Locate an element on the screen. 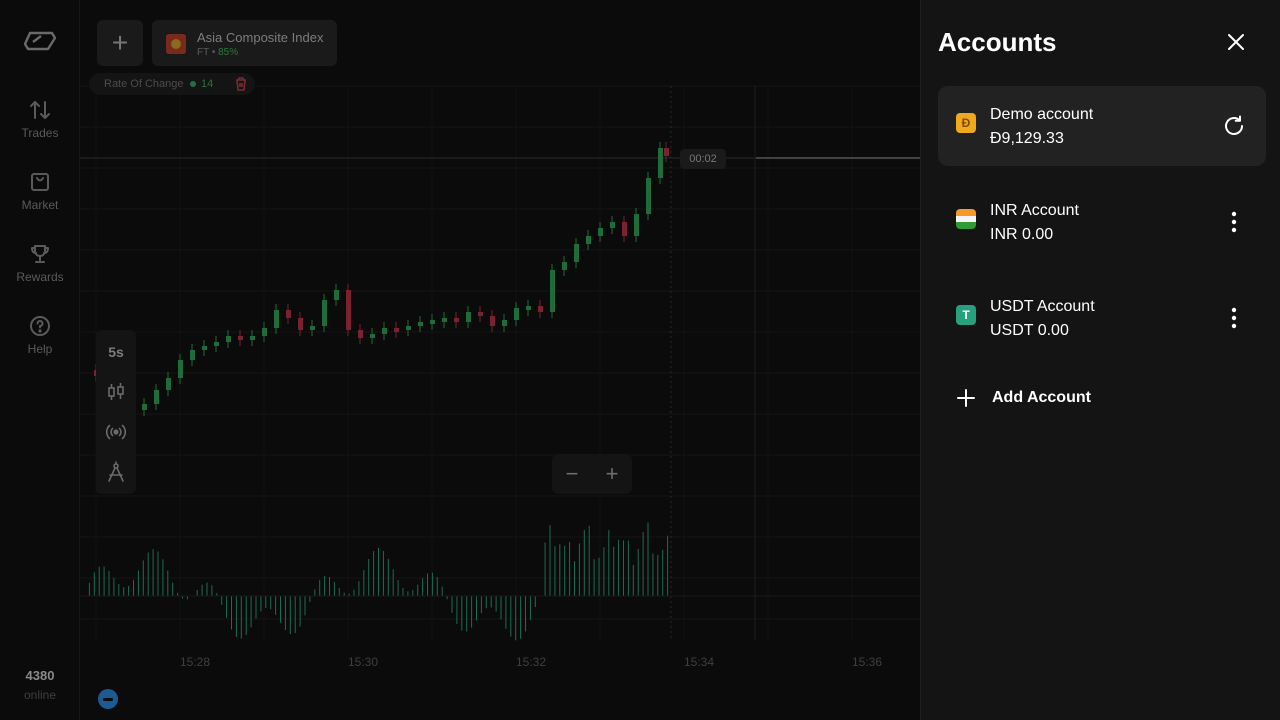 This screenshot has height=720, width=1280. indicator-chip: Rate Of Change 14 is located at coordinates (172, 84).